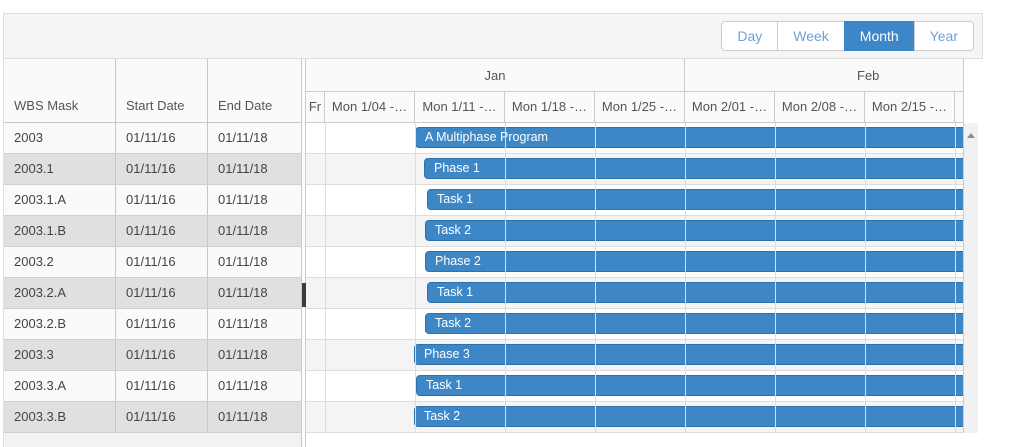 The image size is (1009, 447). Describe the element at coordinates (255, 90) in the screenshot. I see `column-header-end-date: End Date` at that location.